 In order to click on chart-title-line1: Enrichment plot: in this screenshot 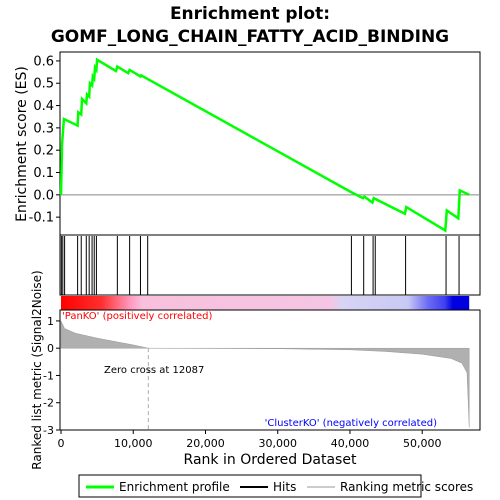, I will do `click(250, 14)`.